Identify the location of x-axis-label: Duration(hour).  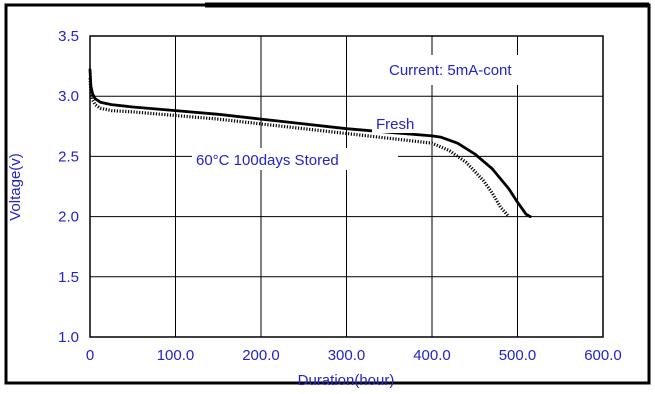
(346, 380).